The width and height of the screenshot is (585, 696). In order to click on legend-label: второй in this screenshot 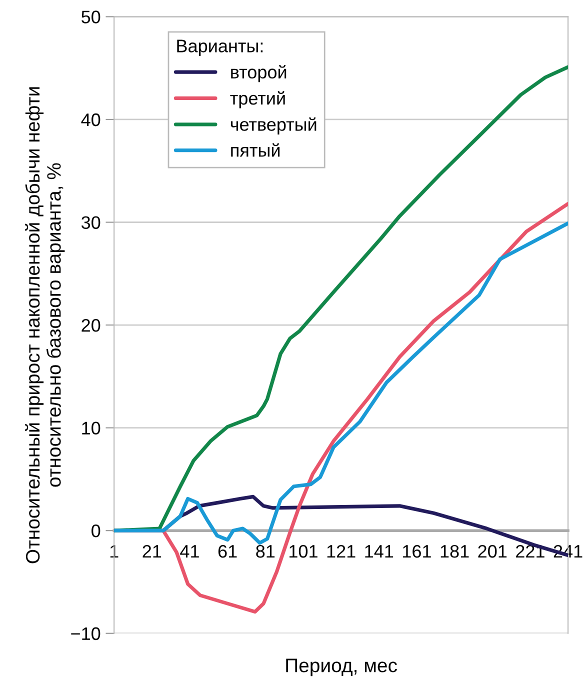, I will do `click(258, 73)`.